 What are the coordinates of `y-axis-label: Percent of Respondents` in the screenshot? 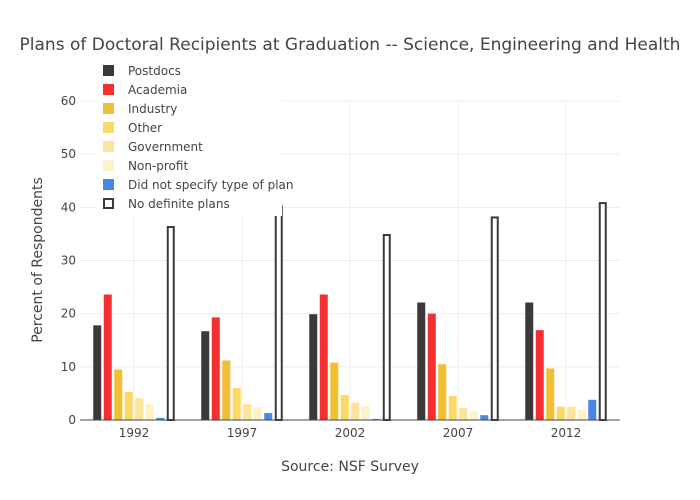 It's located at (38, 260).